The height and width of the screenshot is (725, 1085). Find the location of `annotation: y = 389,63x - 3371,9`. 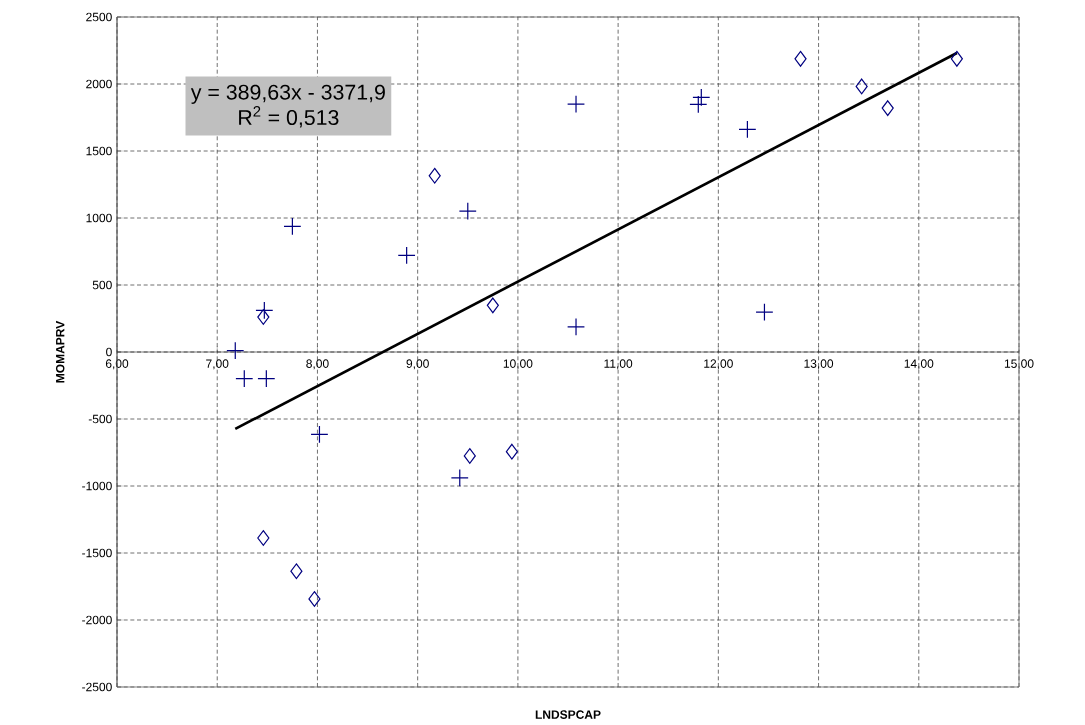

annotation: y = 389,63x - 3371,9 is located at coordinates (287, 94).